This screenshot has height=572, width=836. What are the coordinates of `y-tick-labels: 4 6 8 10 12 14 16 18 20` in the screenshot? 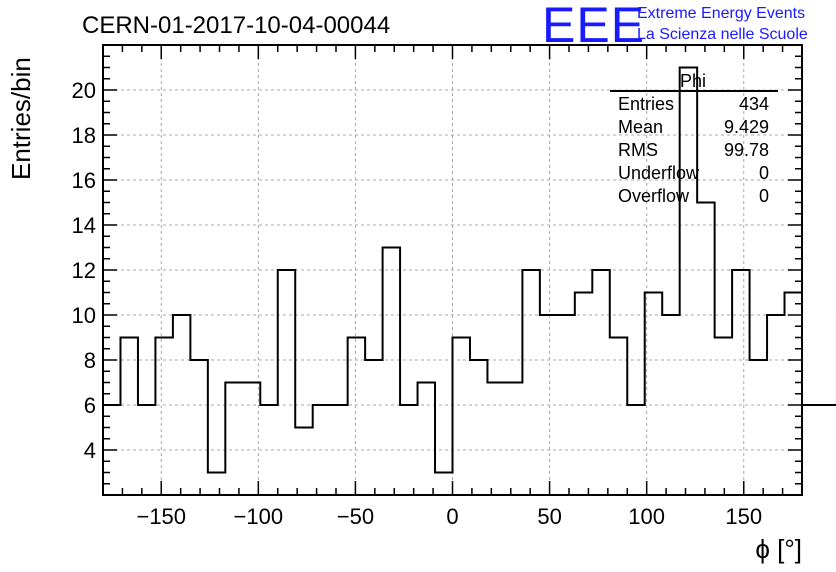 It's located at (84, 270).